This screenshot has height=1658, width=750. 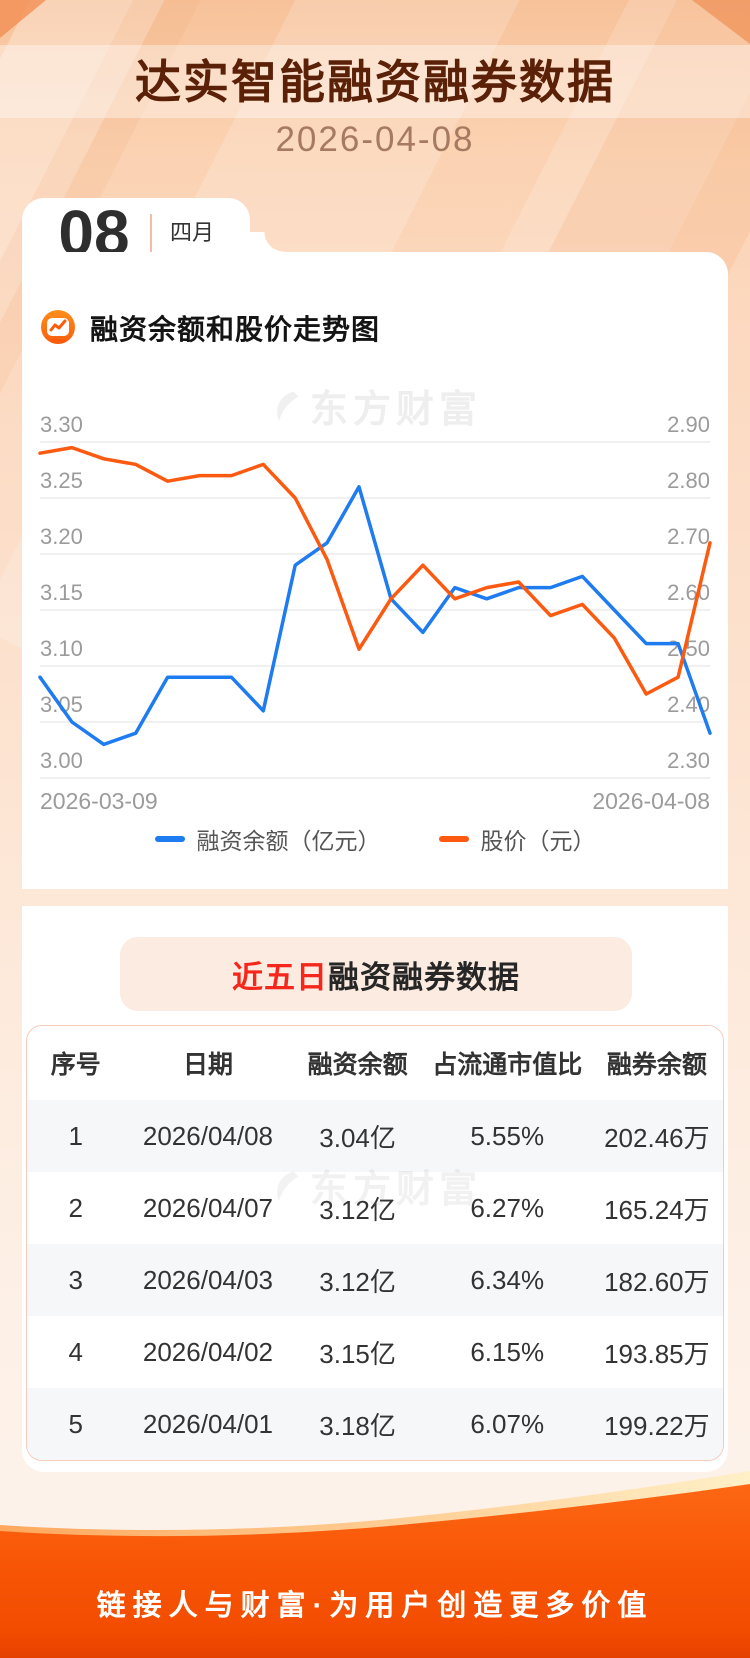 I want to click on table-cell: 2026/04/02, so click(x=208, y=1352).